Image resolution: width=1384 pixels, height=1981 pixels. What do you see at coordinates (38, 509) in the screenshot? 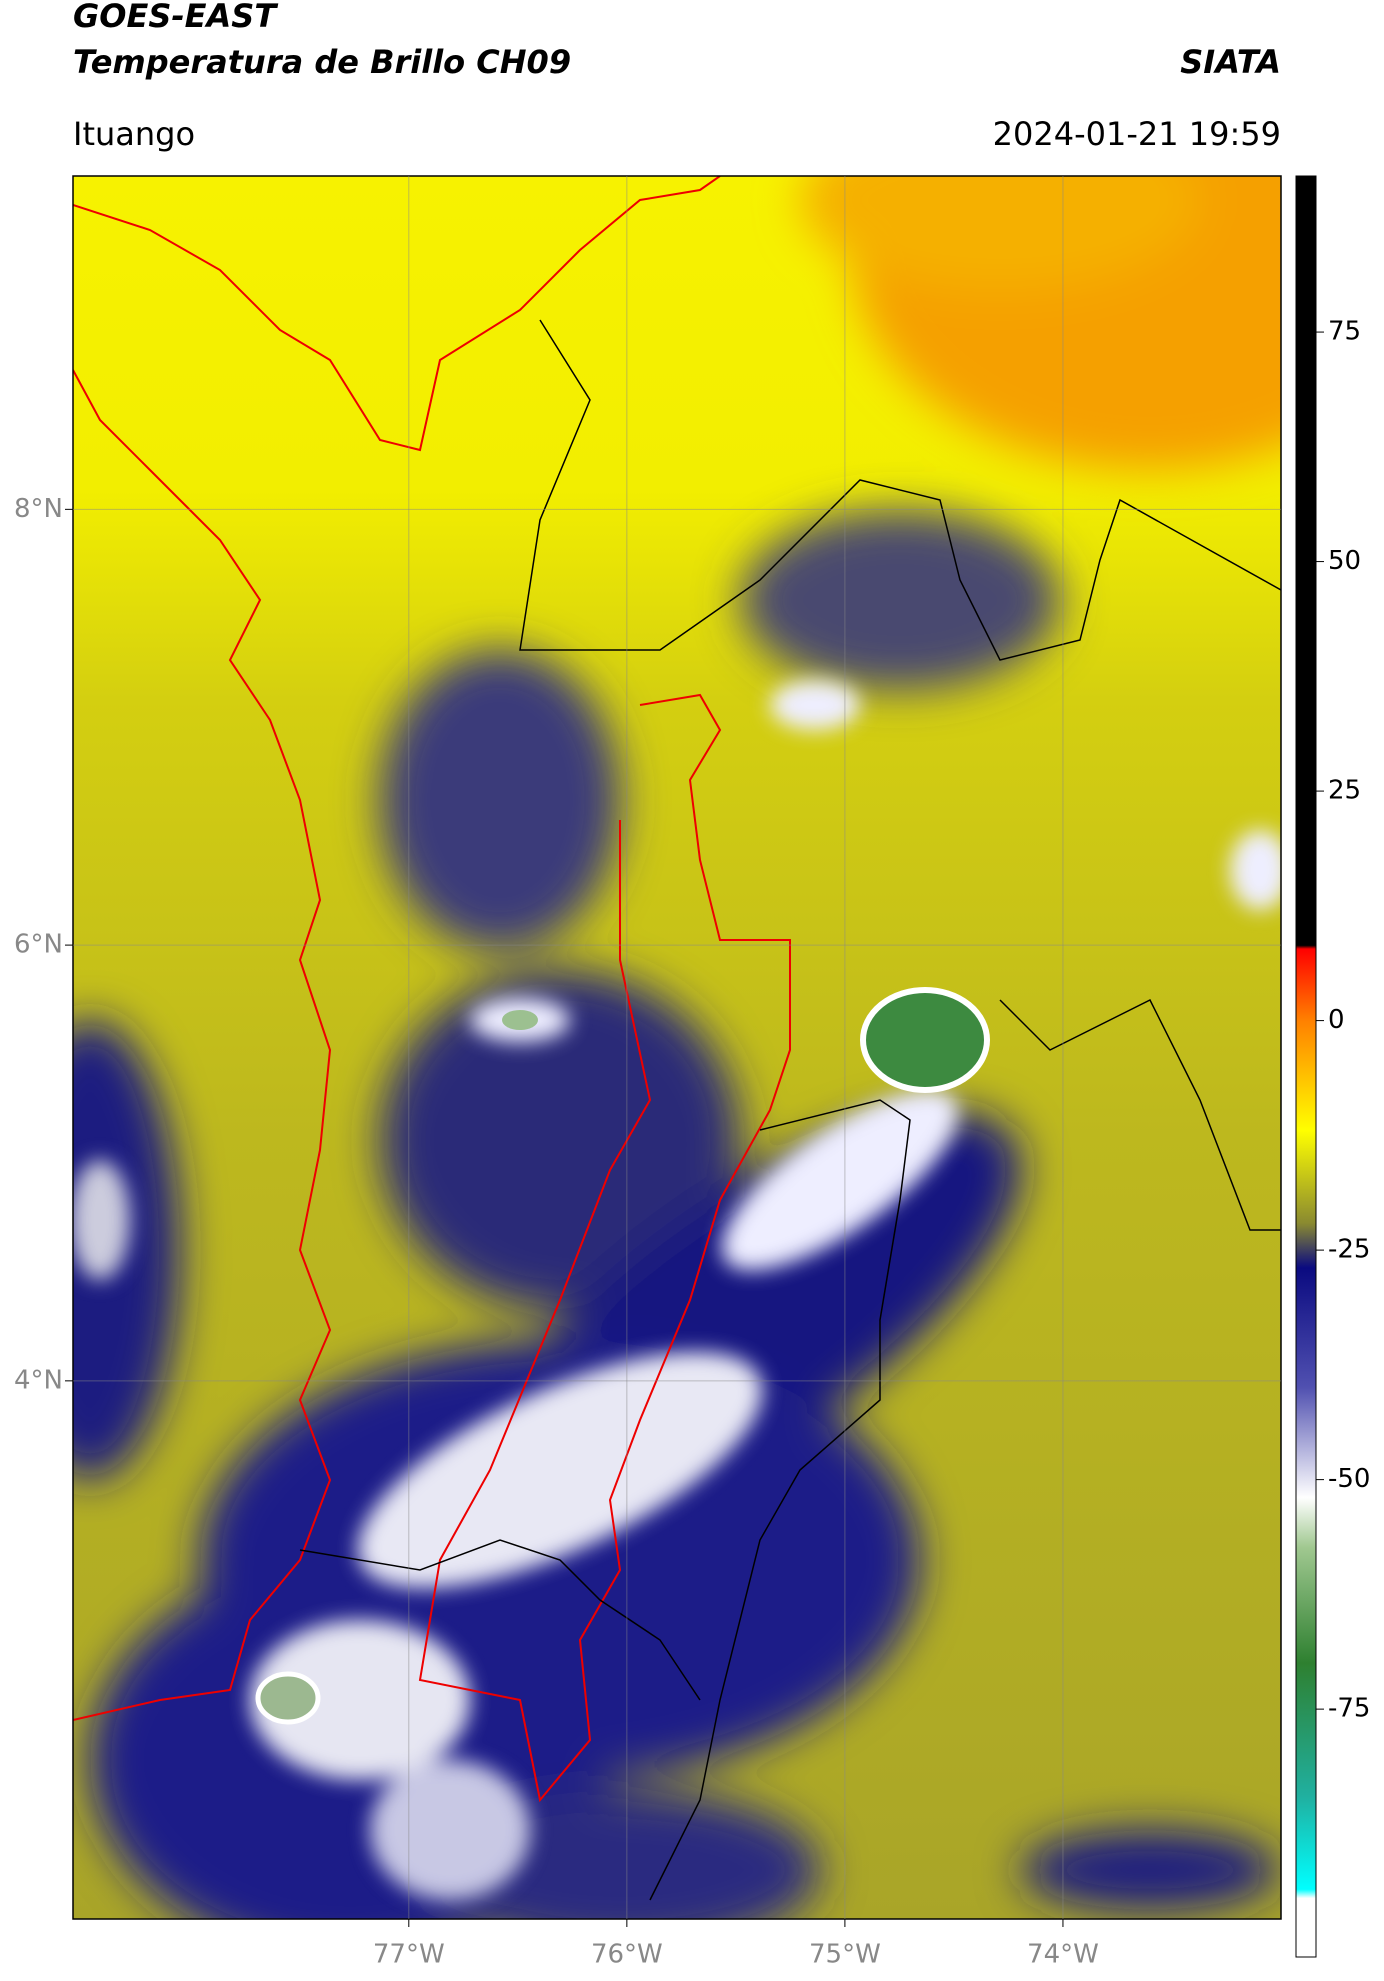
I see `y-tick-label: 8°N` at bounding box center [38, 509].